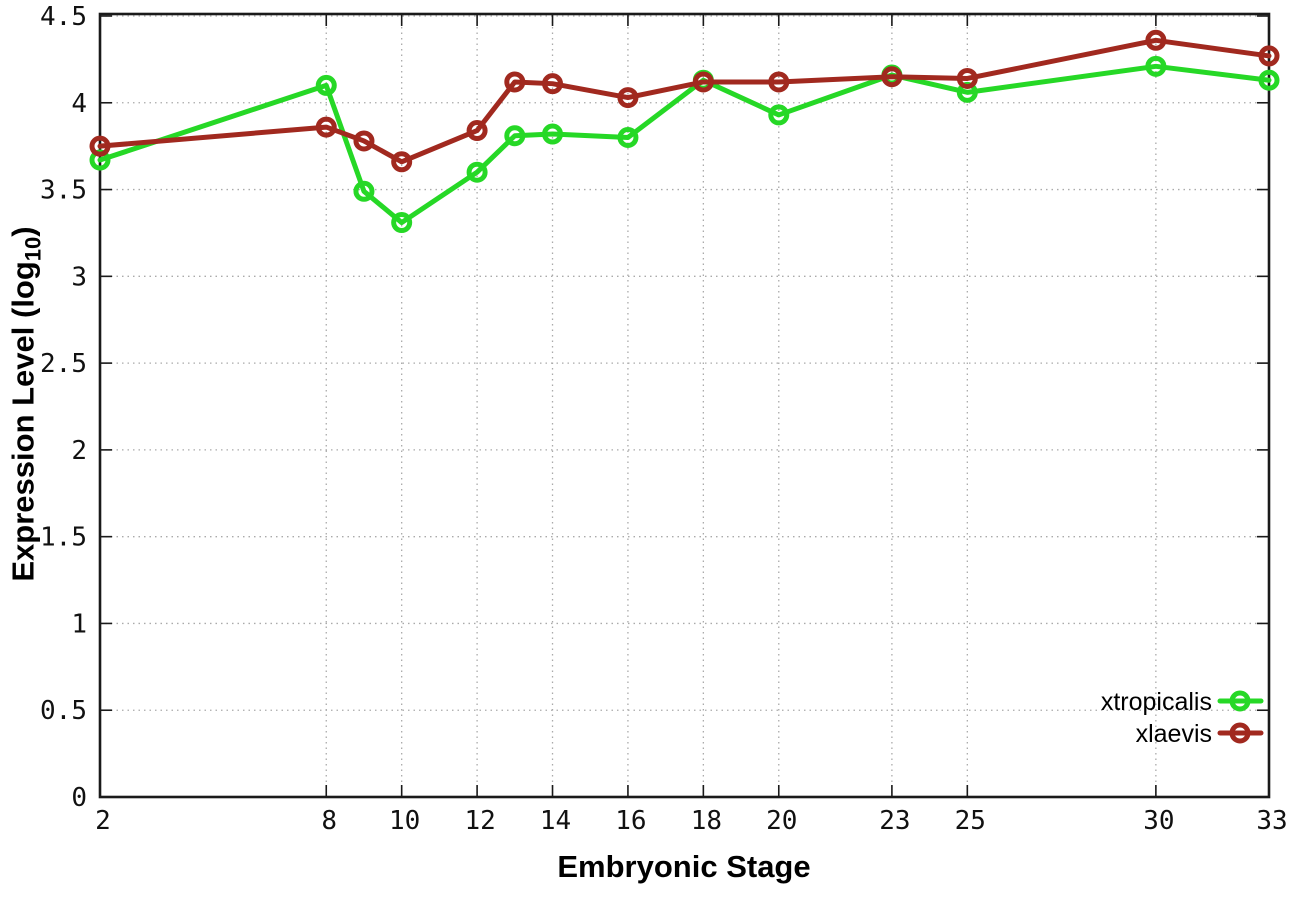  I want to click on x-axis-tick-label: 25, so click(970, 821).